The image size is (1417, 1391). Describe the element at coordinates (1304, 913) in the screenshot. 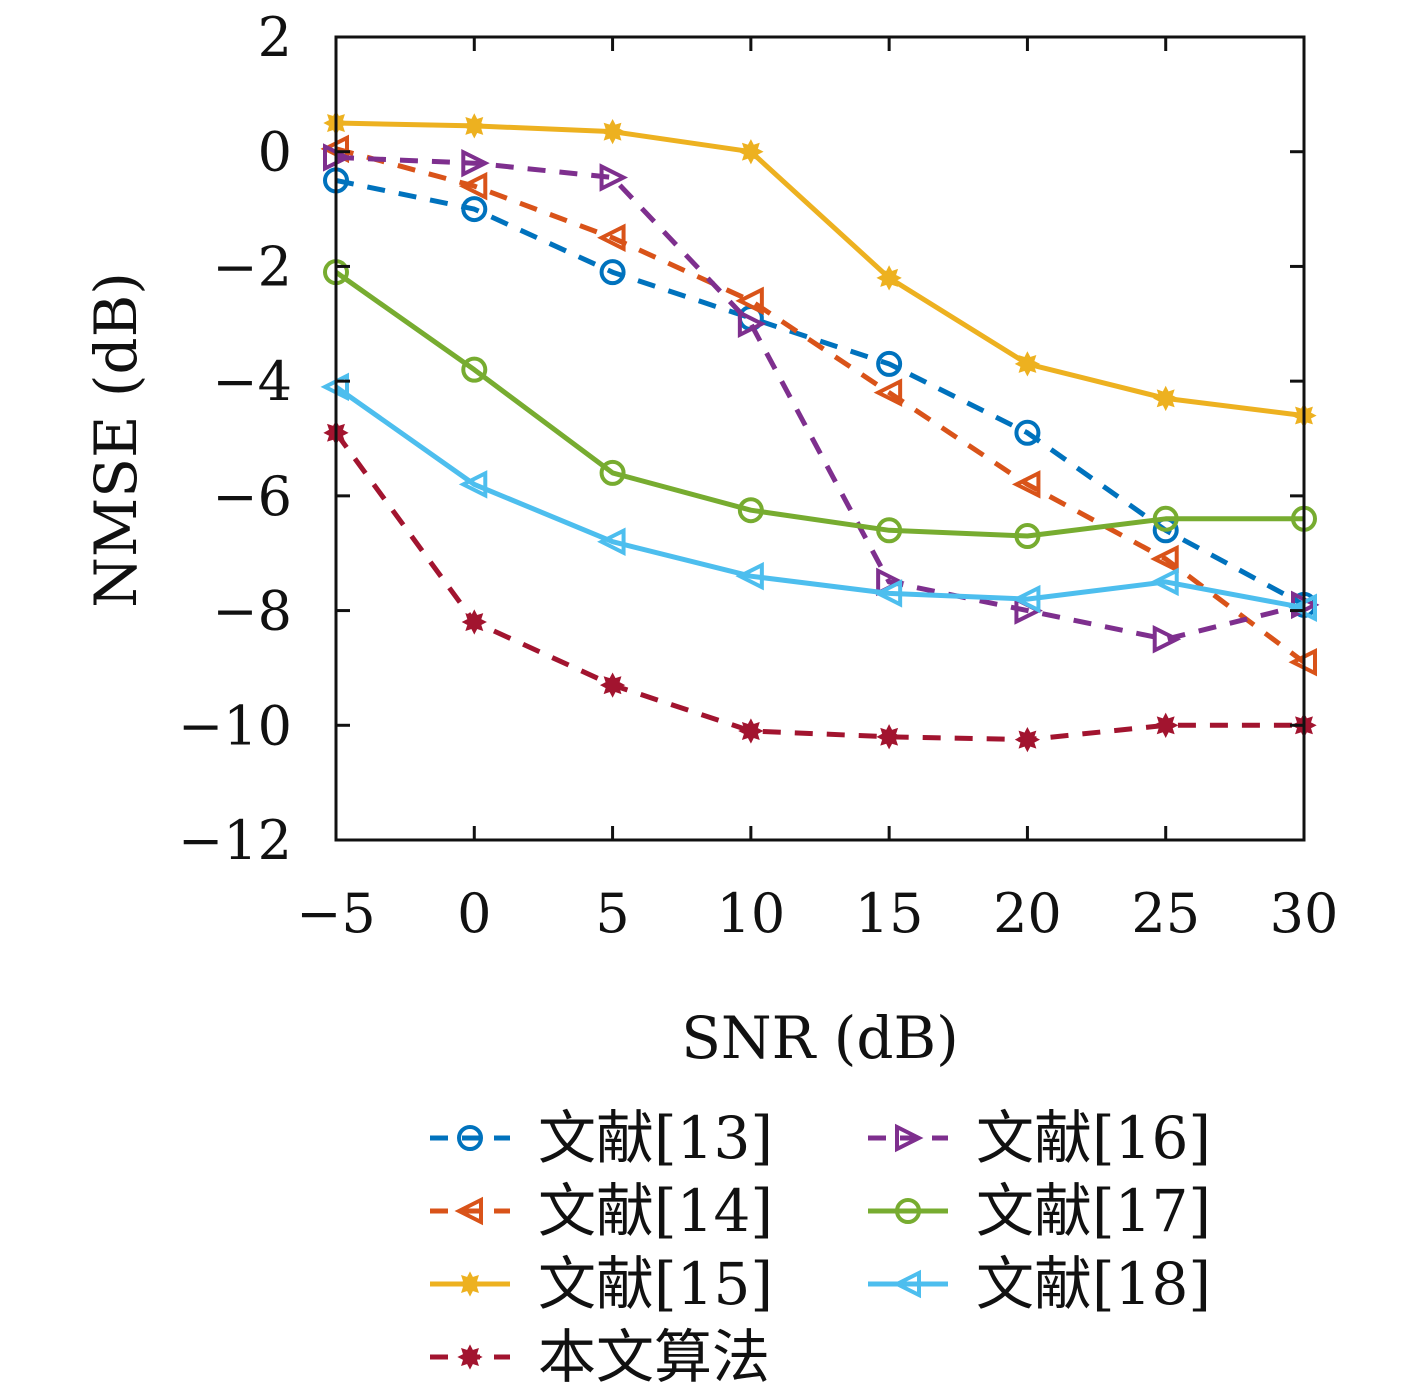

I see `x-tick-label: 30` at that location.